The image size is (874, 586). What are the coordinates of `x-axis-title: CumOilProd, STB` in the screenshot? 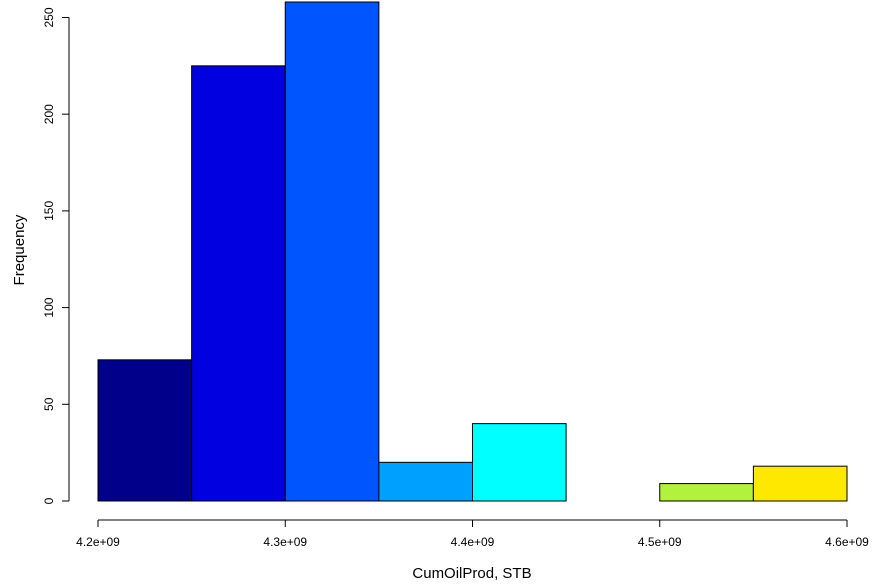 It's located at (471, 573).